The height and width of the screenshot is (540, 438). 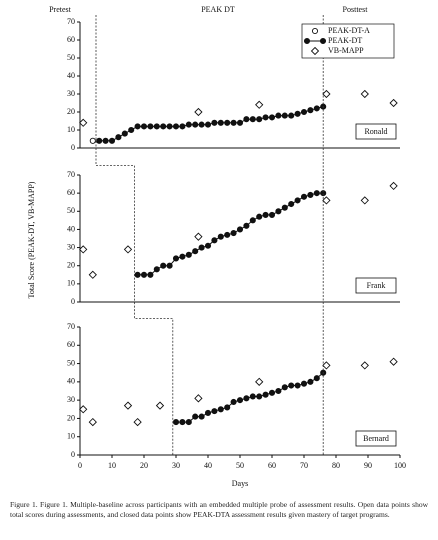 I want to click on x-axis-label: Days, so click(x=240, y=483).